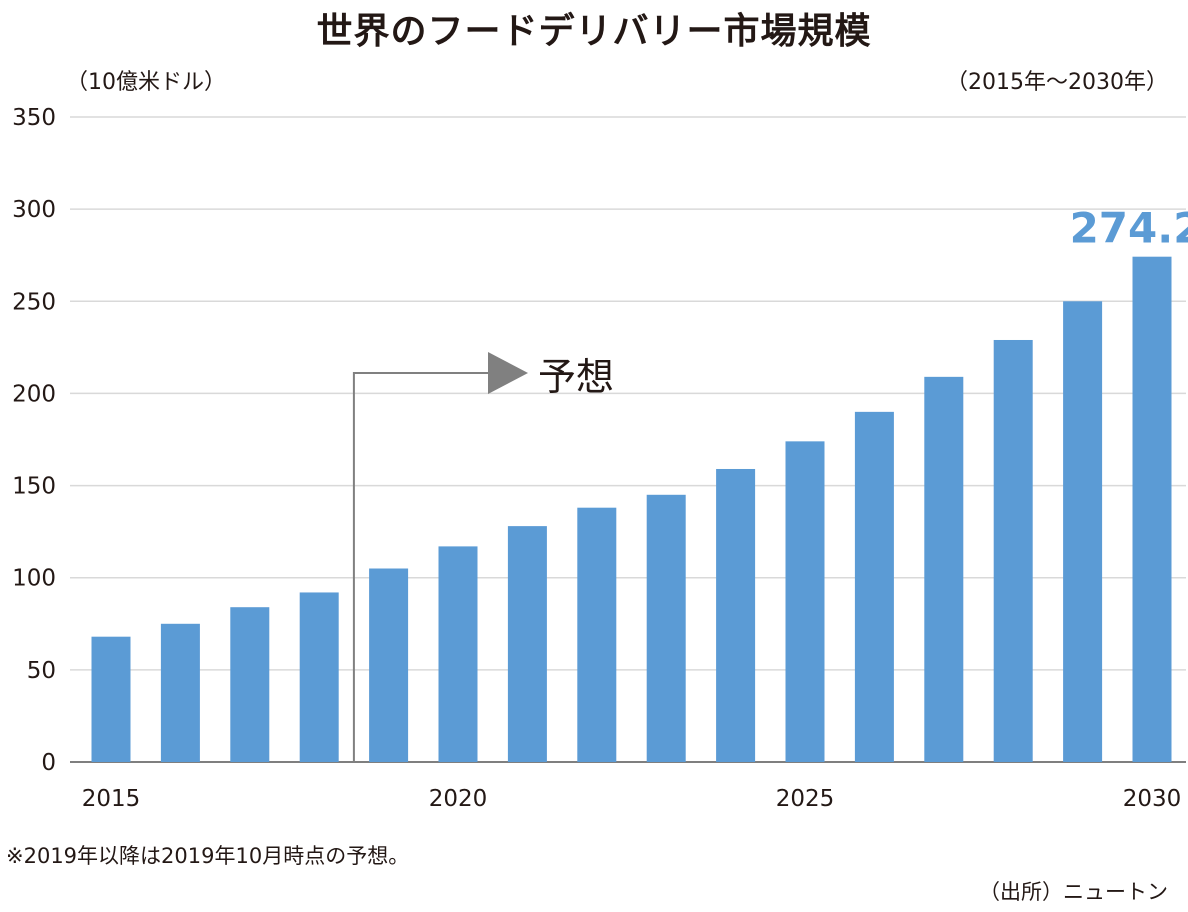  Describe the element at coordinates (111, 799) in the screenshot. I see `x-tick-label: 2015` at that location.